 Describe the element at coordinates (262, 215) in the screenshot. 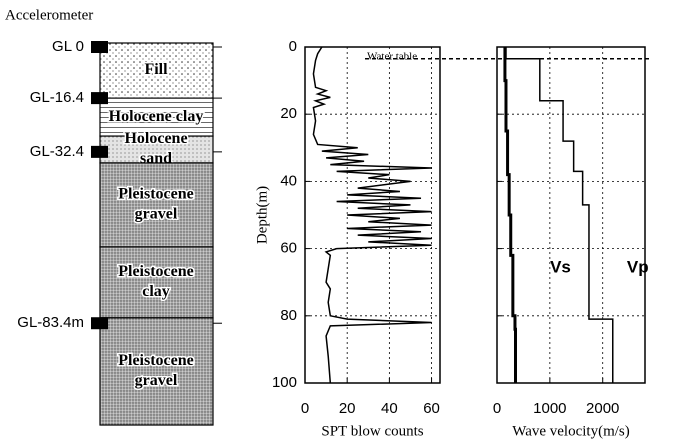

I see `y-axis-label: Depth(m)` at that location.